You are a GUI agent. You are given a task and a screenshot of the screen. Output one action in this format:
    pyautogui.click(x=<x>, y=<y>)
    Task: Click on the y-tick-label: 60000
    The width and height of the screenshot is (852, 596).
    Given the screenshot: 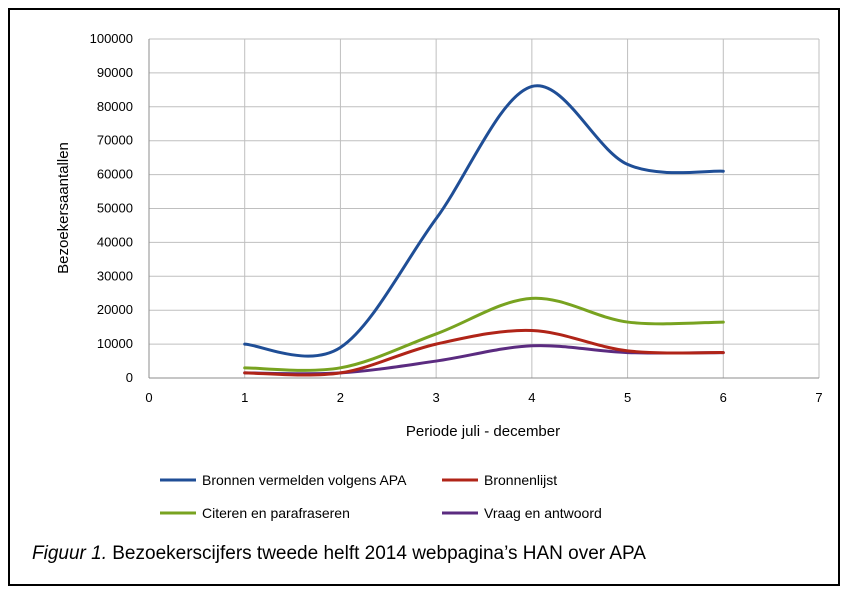 What is the action you would take?
    pyautogui.click(x=115, y=174)
    